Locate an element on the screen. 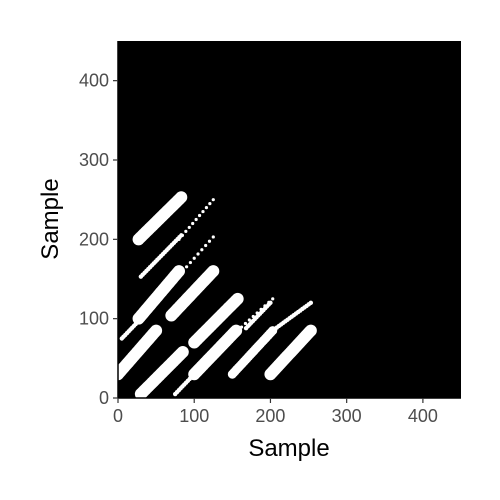 Image resolution: width=500 pixels, height=500 pixels. y-tick-label: 200 is located at coordinates (94, 239).